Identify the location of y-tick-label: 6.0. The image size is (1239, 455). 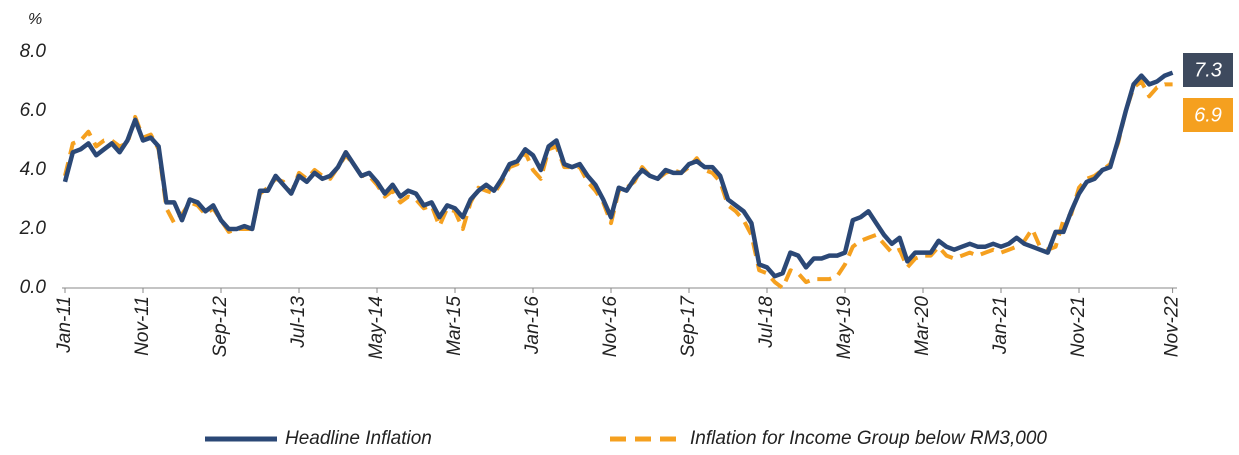
(33, 110).